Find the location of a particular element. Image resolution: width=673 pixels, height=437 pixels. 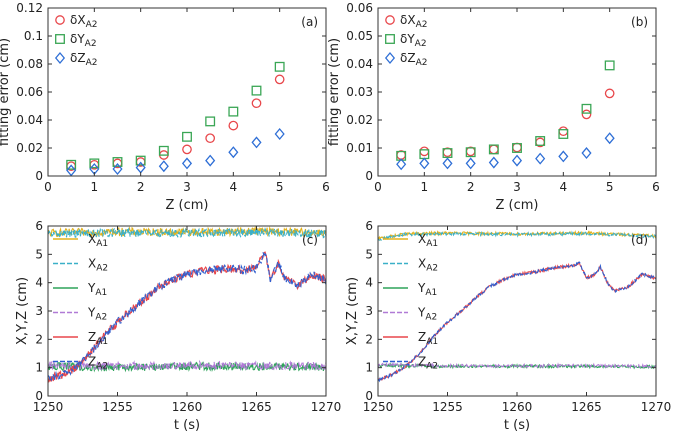

y-tick-label: 0.05 is located at coordinates (359, 36).